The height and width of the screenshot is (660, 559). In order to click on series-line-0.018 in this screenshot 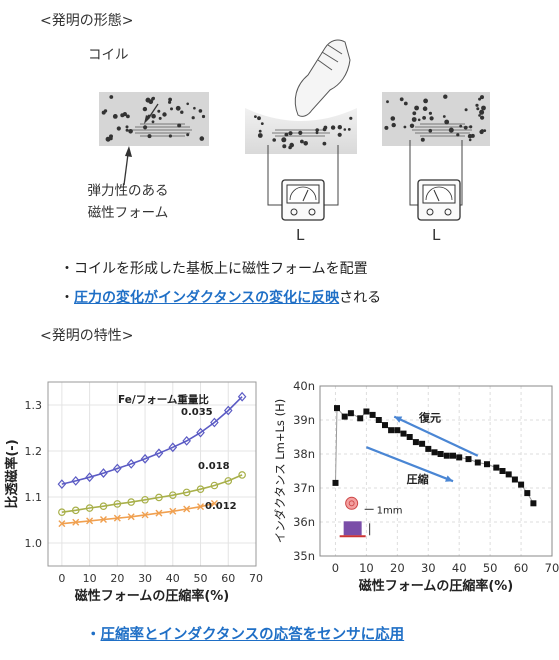, I will do `click(152, 493)`.